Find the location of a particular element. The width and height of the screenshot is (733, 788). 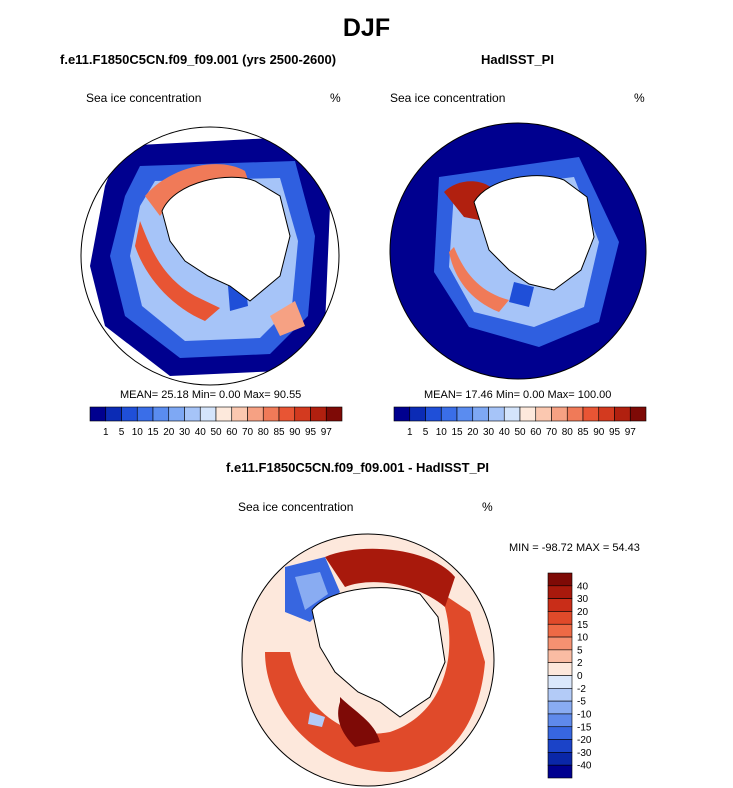

colorbar-hadisst: 1 5 10 15 20 30 40 50 60 70 80 85 90 95 97 is located at coordinates (520, 422).